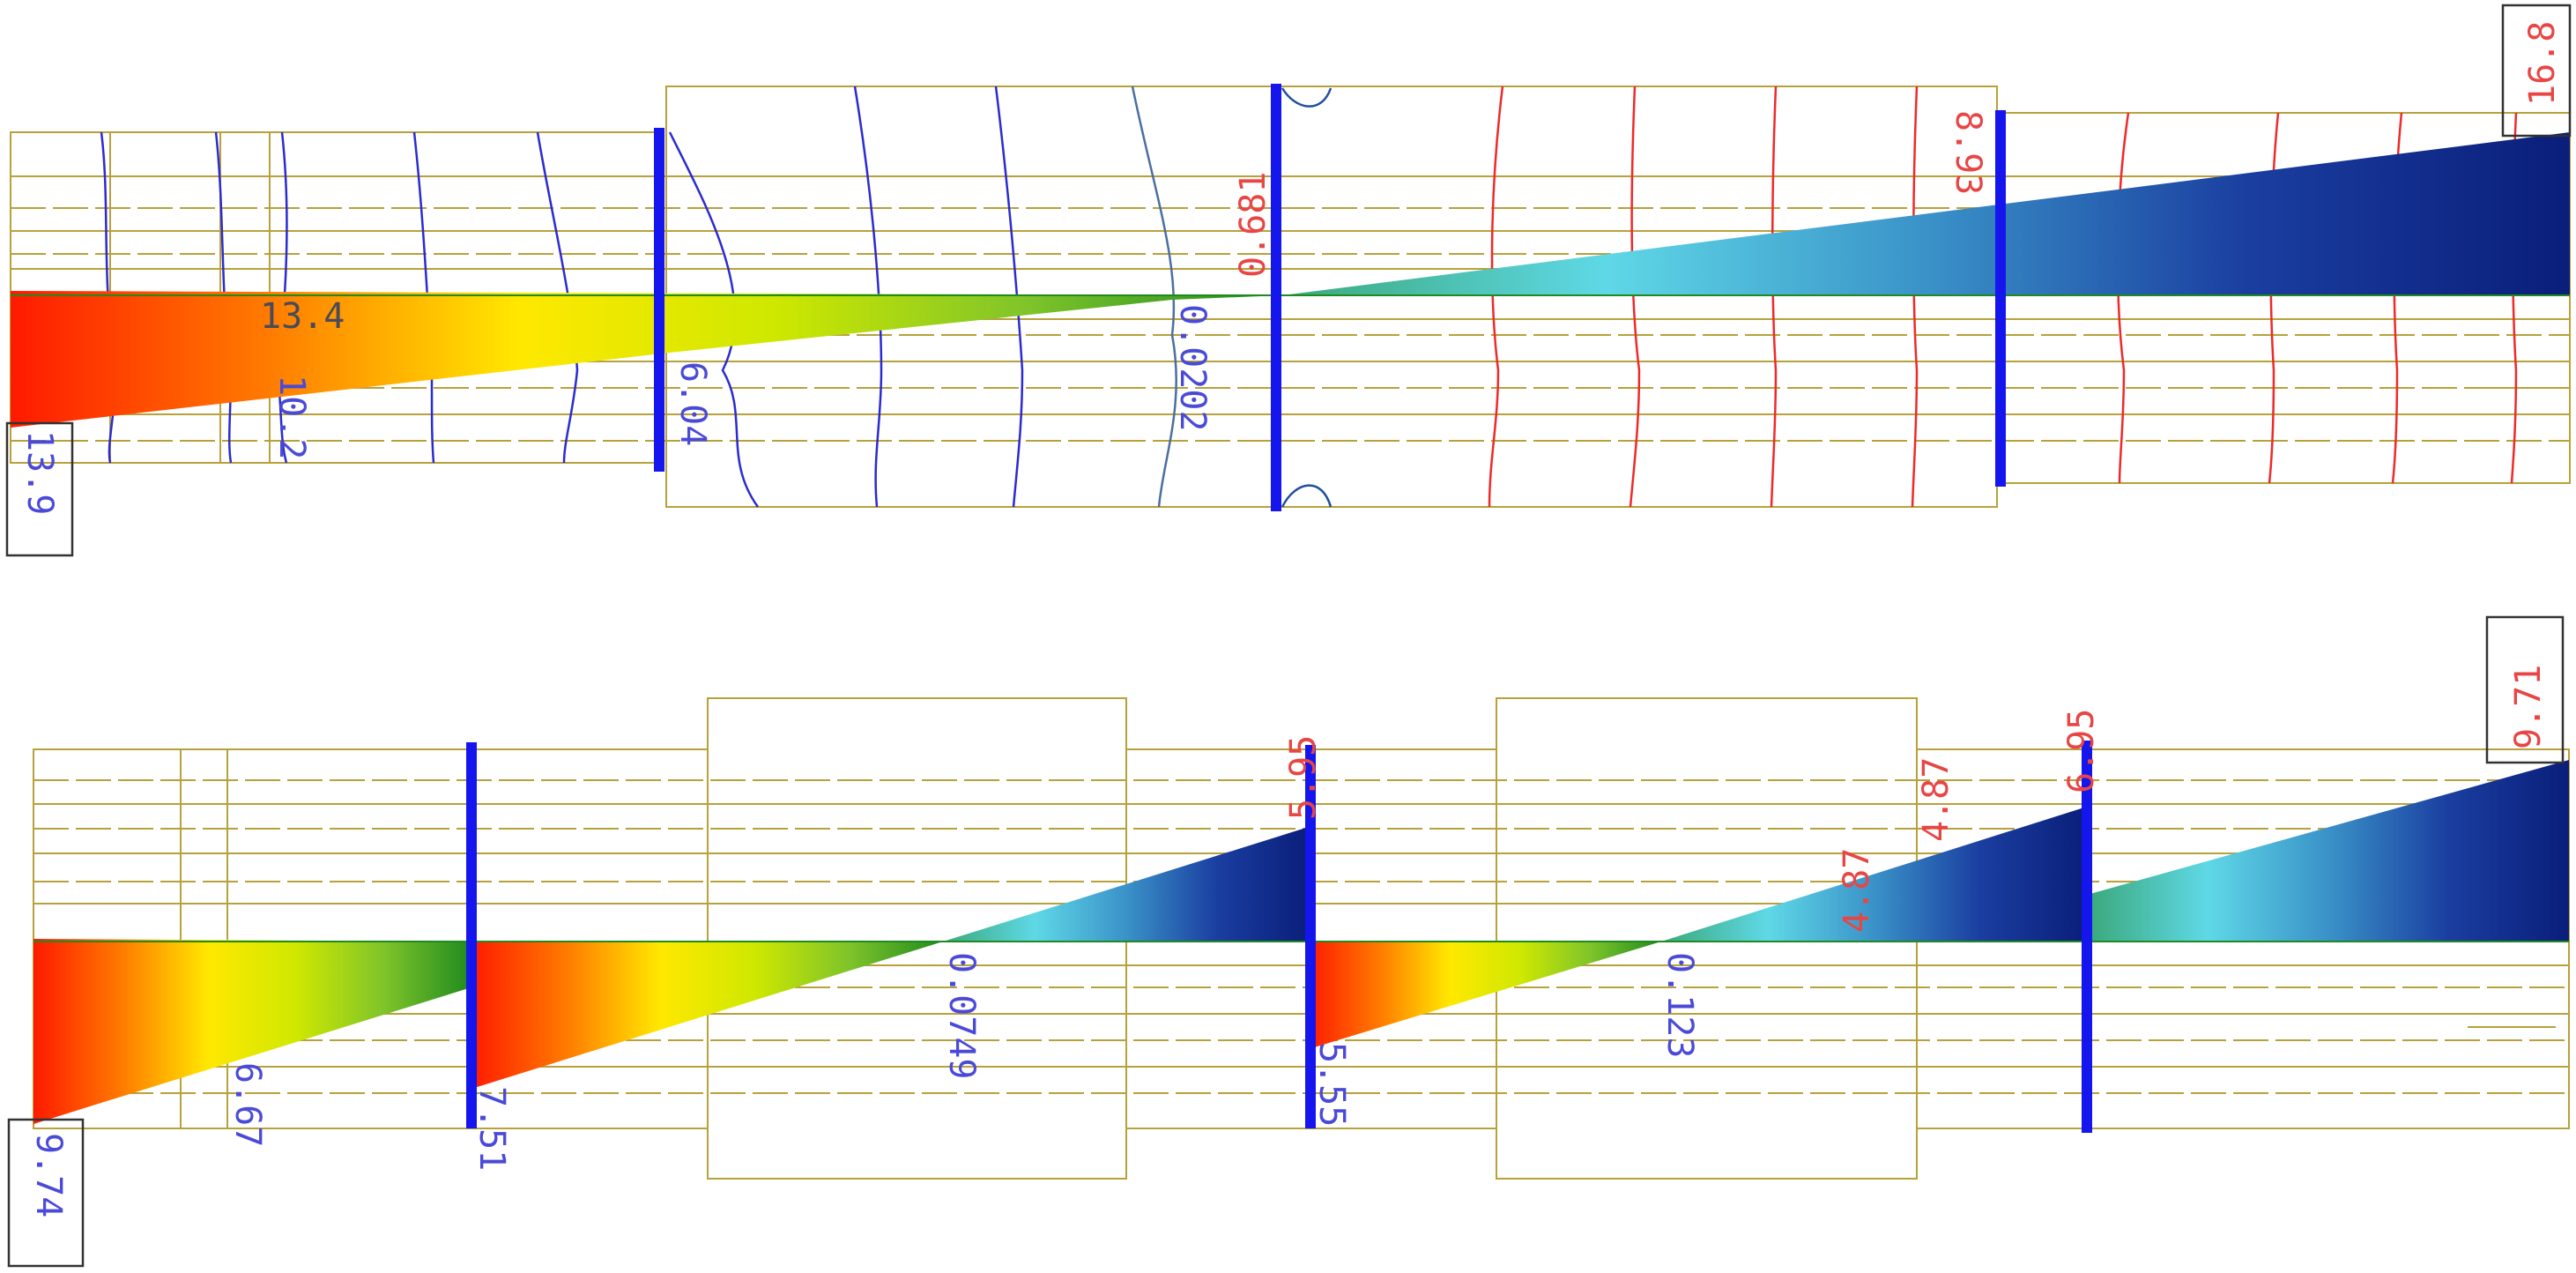  Describe the element at coordinates (1936, 799) in the screenshot. I see `bottom-pos-b2-label: 4.87` at that location.